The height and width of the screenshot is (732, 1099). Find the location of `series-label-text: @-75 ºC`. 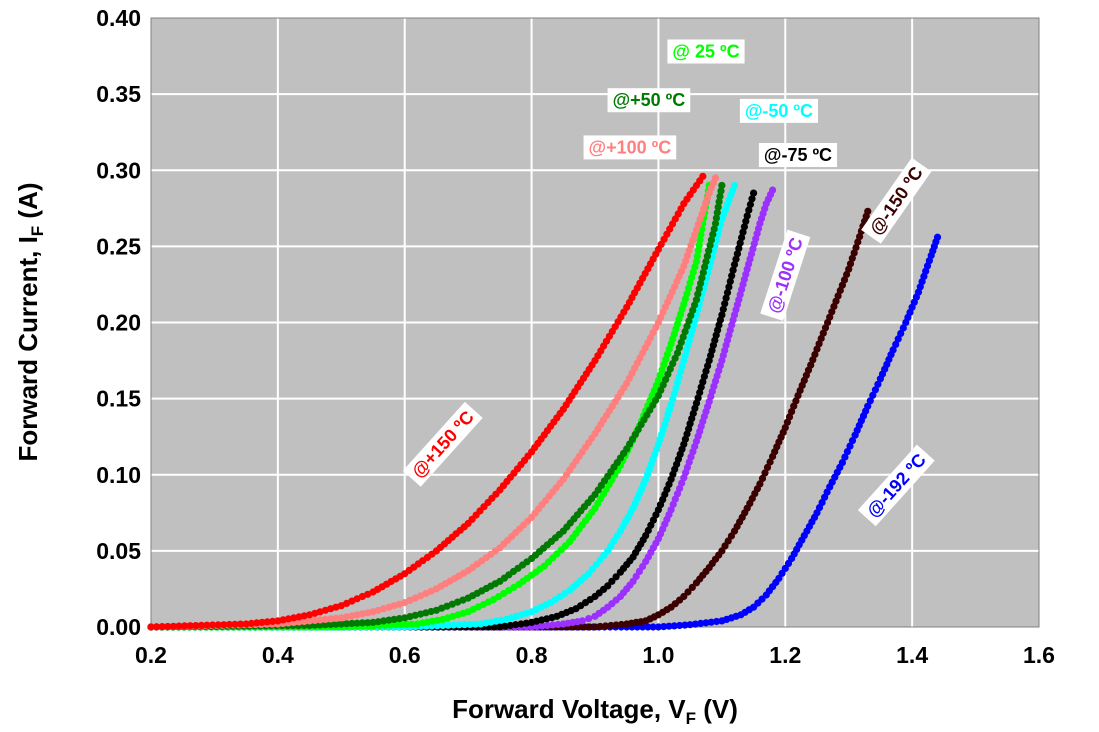

series-label-text: @-75 ºC is located at coordinates (798, 155).